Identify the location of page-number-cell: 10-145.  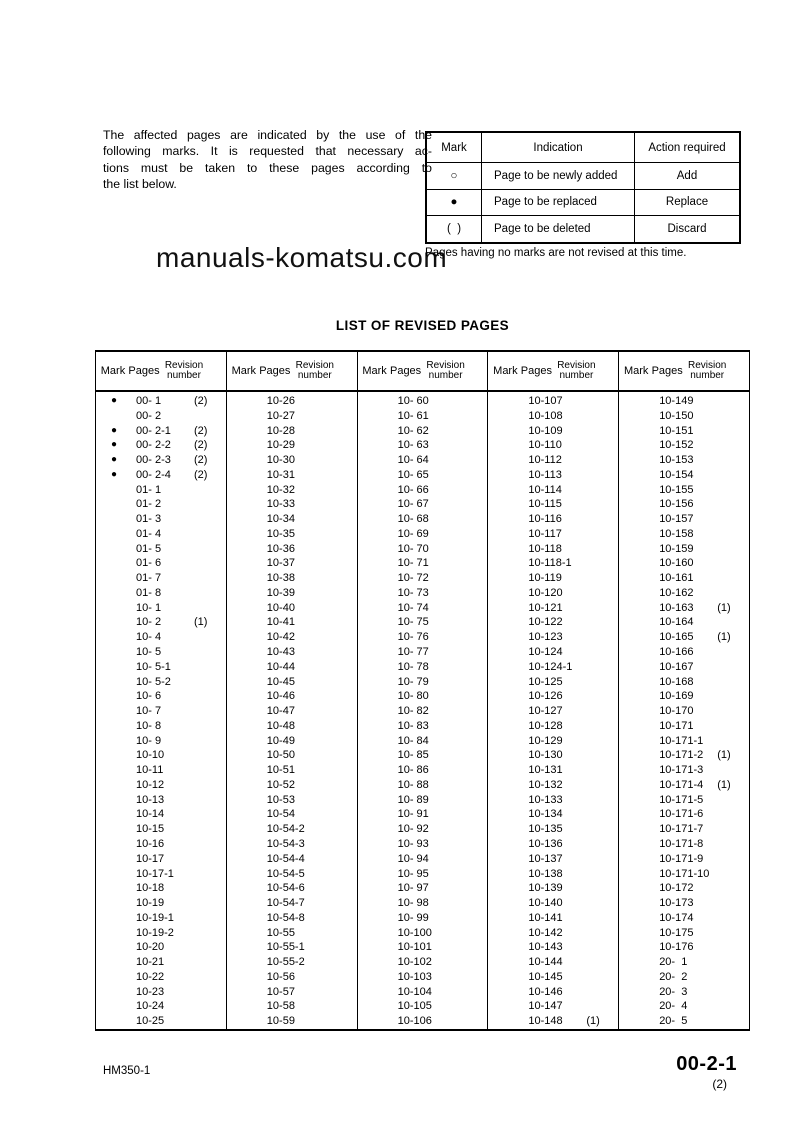
(545, 976).